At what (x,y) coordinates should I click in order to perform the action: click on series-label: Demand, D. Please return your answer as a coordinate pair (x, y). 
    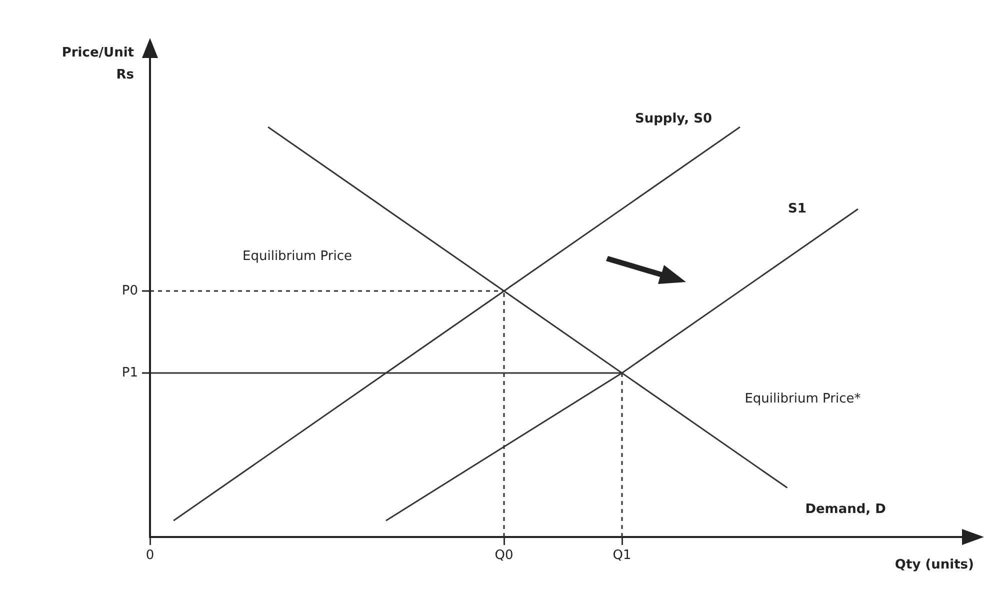
    Looking at the image, I should click on (845, 510).